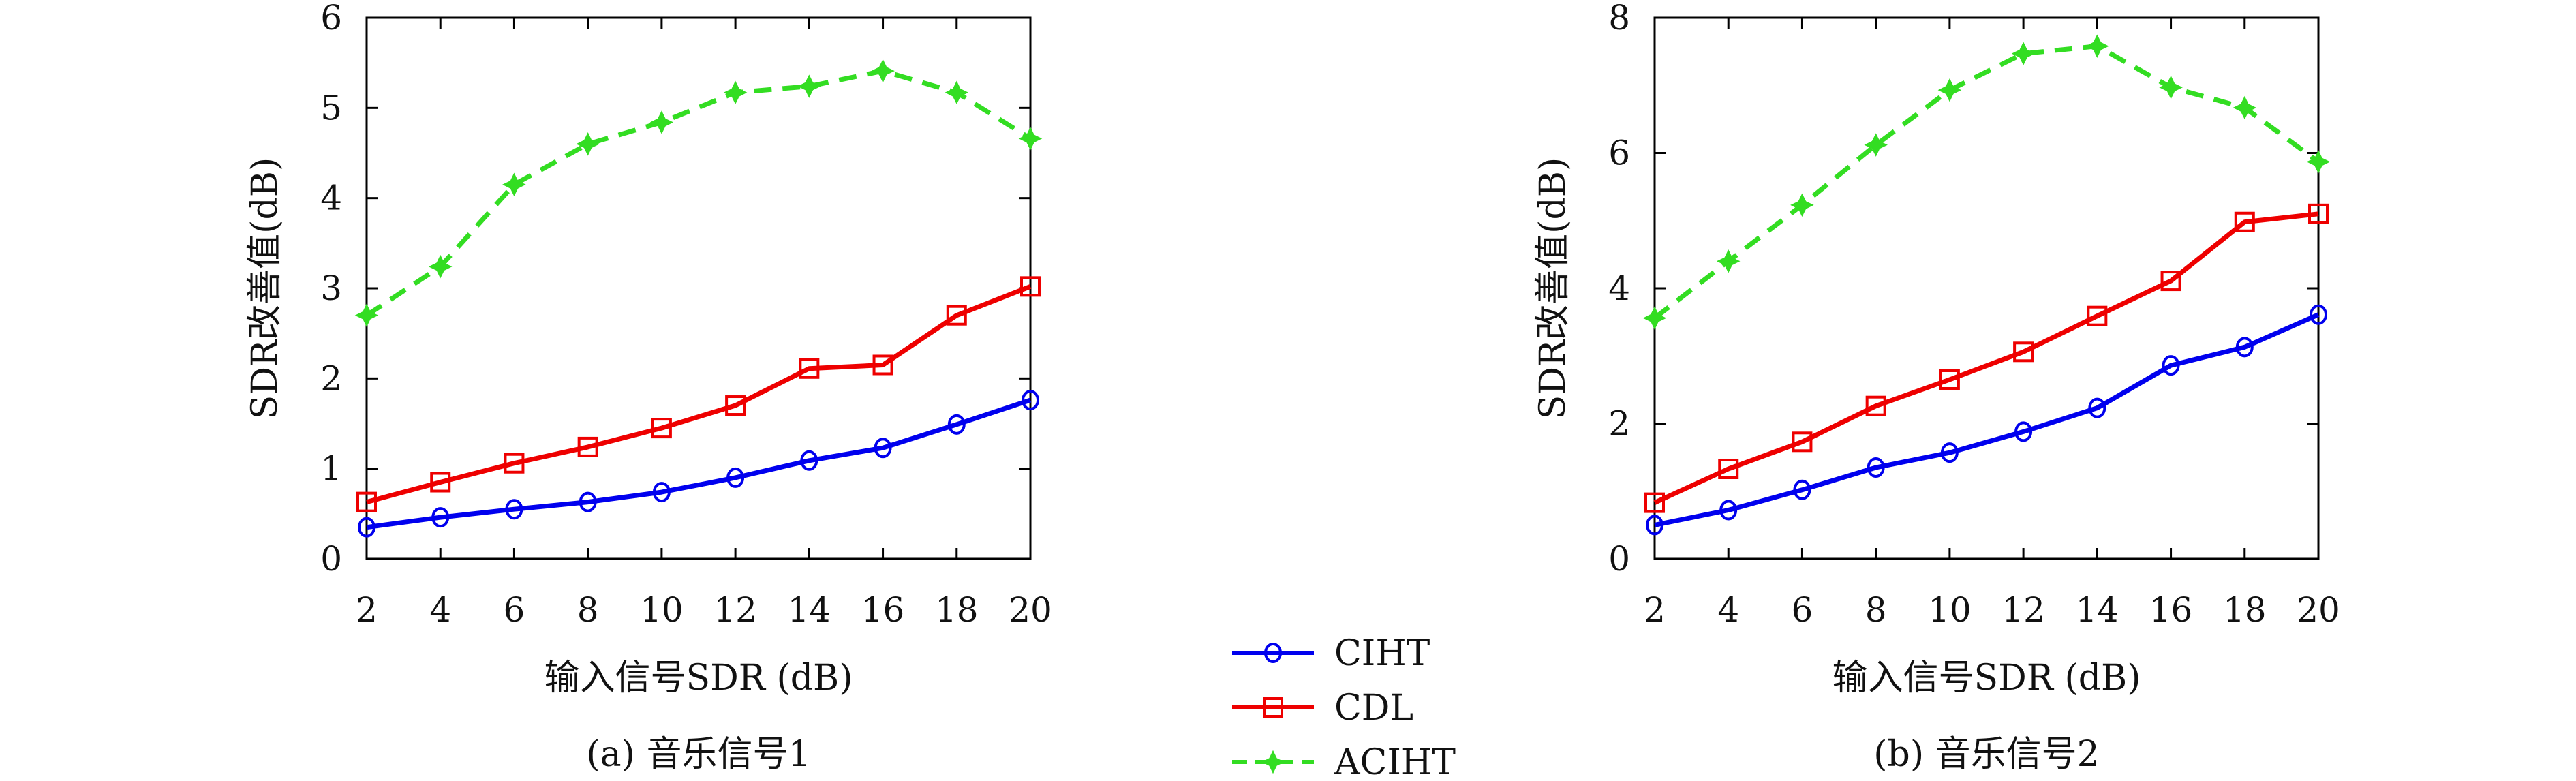  Describe the element at coordinates (331, 107) in the screenshot. I see `y-tick-label: 5` at that location.